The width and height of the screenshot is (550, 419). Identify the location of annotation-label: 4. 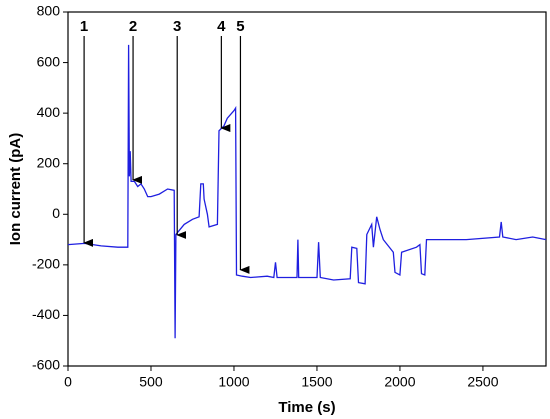
(221, 26).